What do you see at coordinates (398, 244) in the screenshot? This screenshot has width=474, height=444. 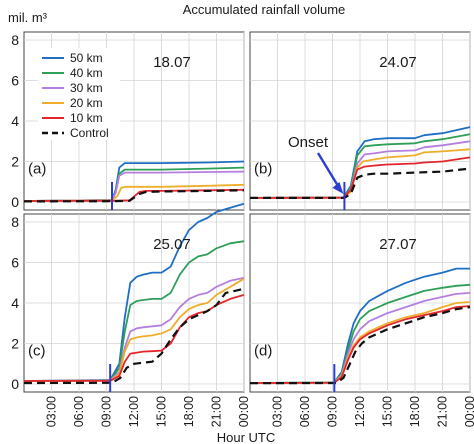 I see `panel-date: 27.07` at bounding box center [398, 244].